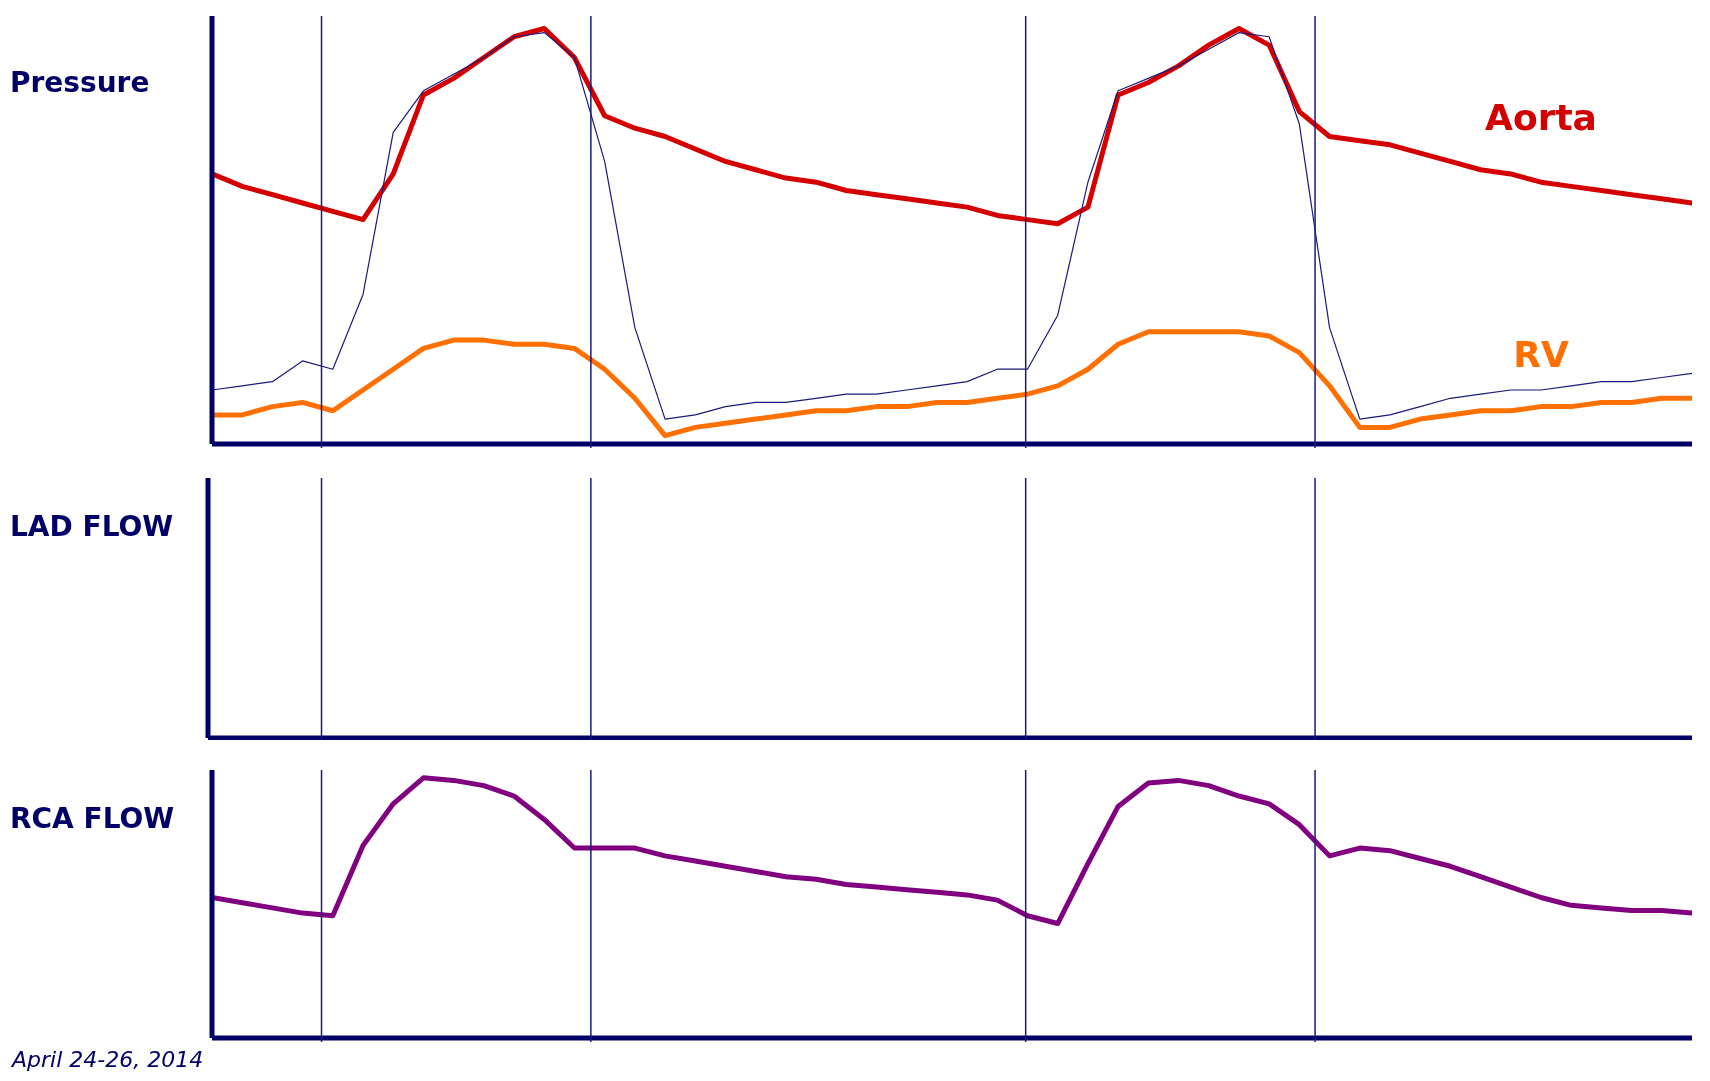 Image resolution: width=1710 pixels, height=1081 pixels. What do you see at coordinates (92, 818) in the screenshot?
I see `y-axis-title: RCA FLOW` at bounding box center [92, 818].